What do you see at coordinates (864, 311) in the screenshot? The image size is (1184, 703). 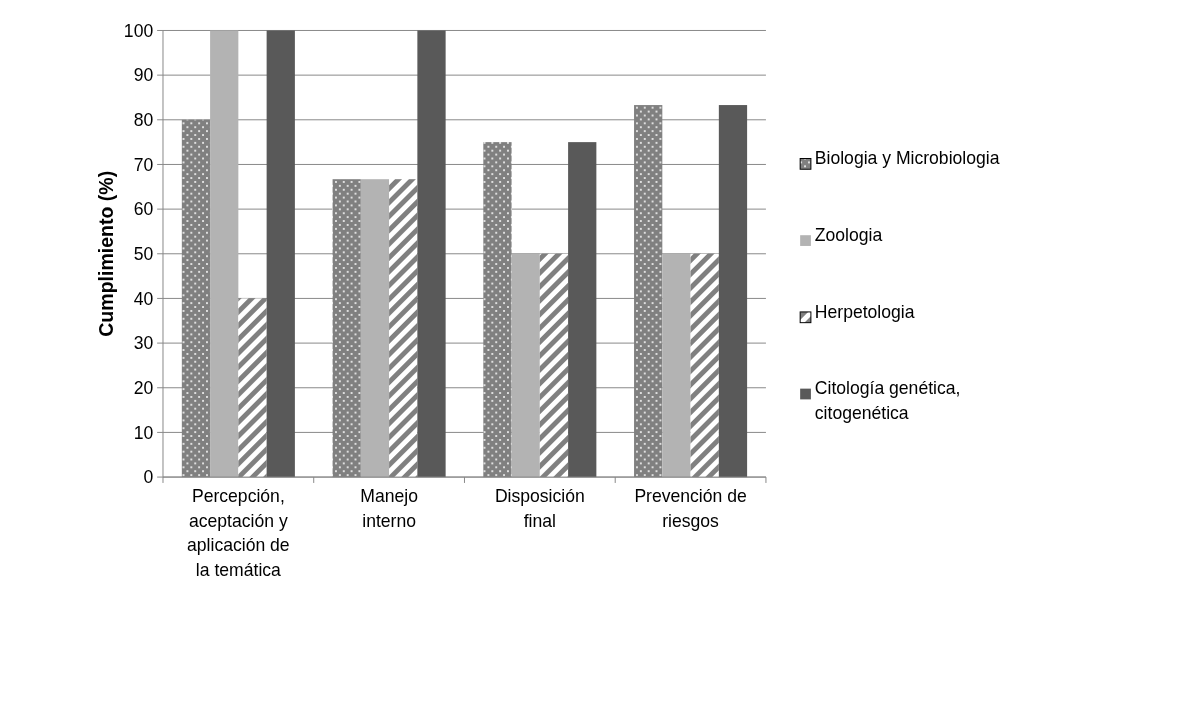 I see `legend-label: Herpetologia` at bounding box center [864, 311].